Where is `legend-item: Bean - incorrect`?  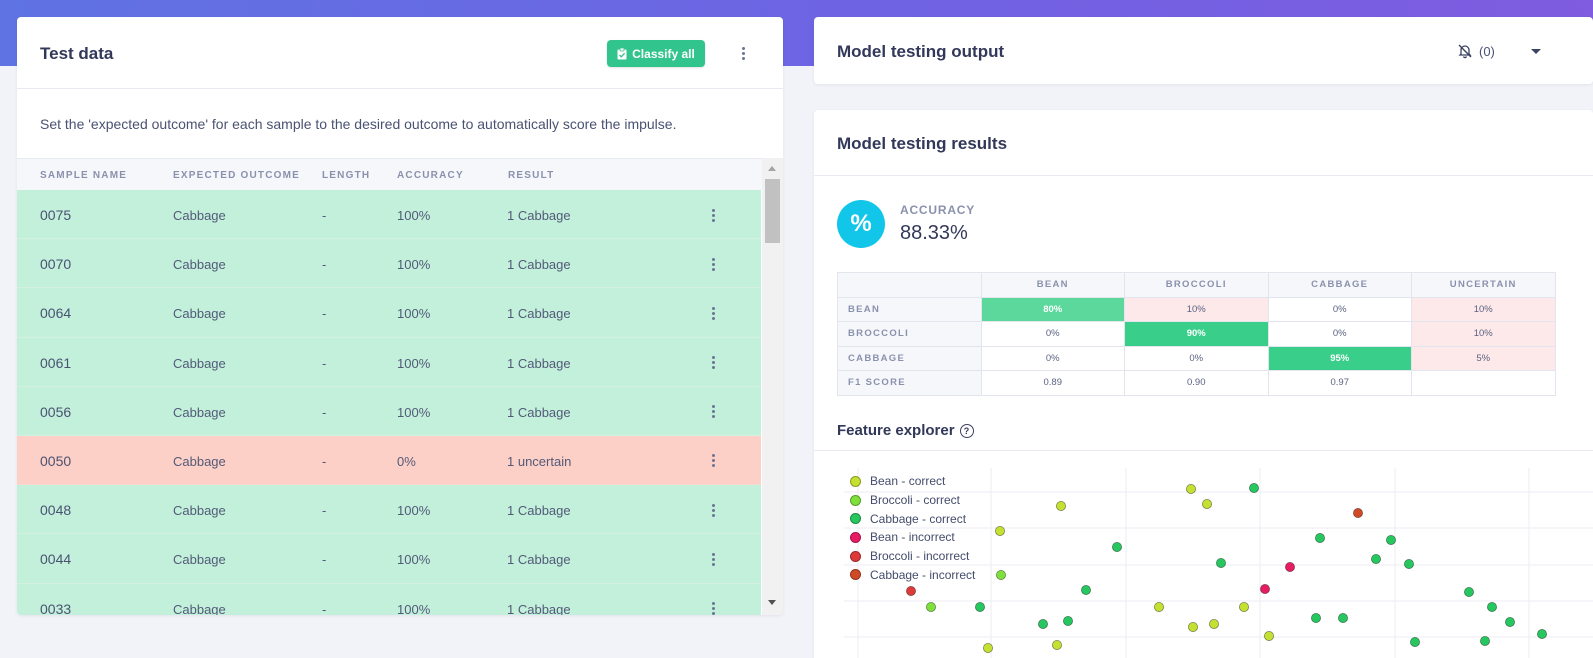 legend-item: Bean - incorrect is located at coordinates (912, 537).